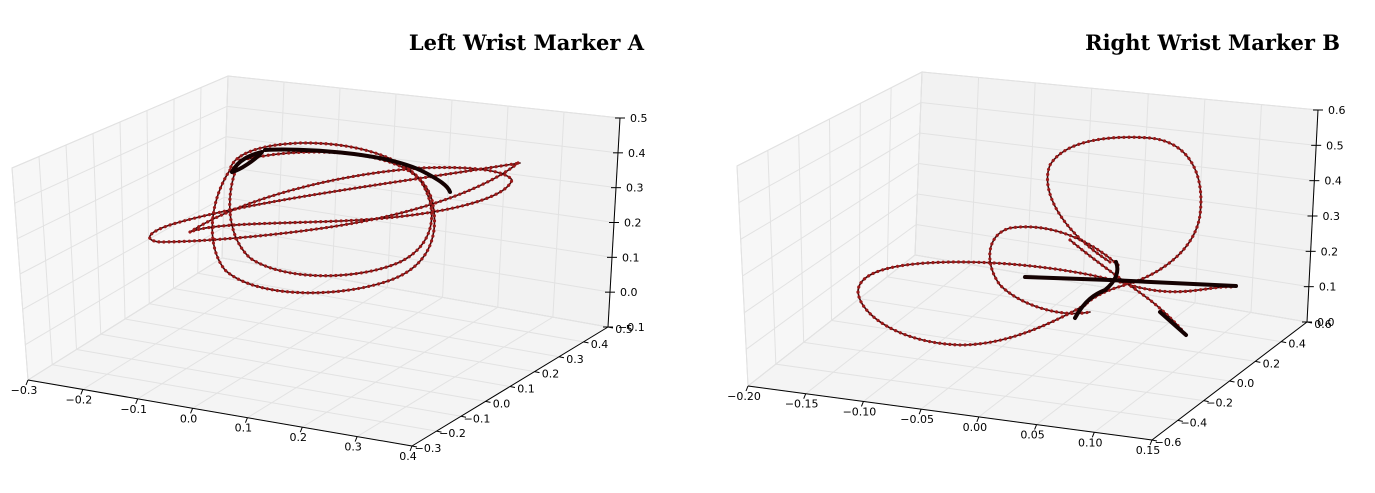  Describe the element at coordinates (633, 223) in the screenshot. I see `left-z-tick-label: 0.2` at that location.